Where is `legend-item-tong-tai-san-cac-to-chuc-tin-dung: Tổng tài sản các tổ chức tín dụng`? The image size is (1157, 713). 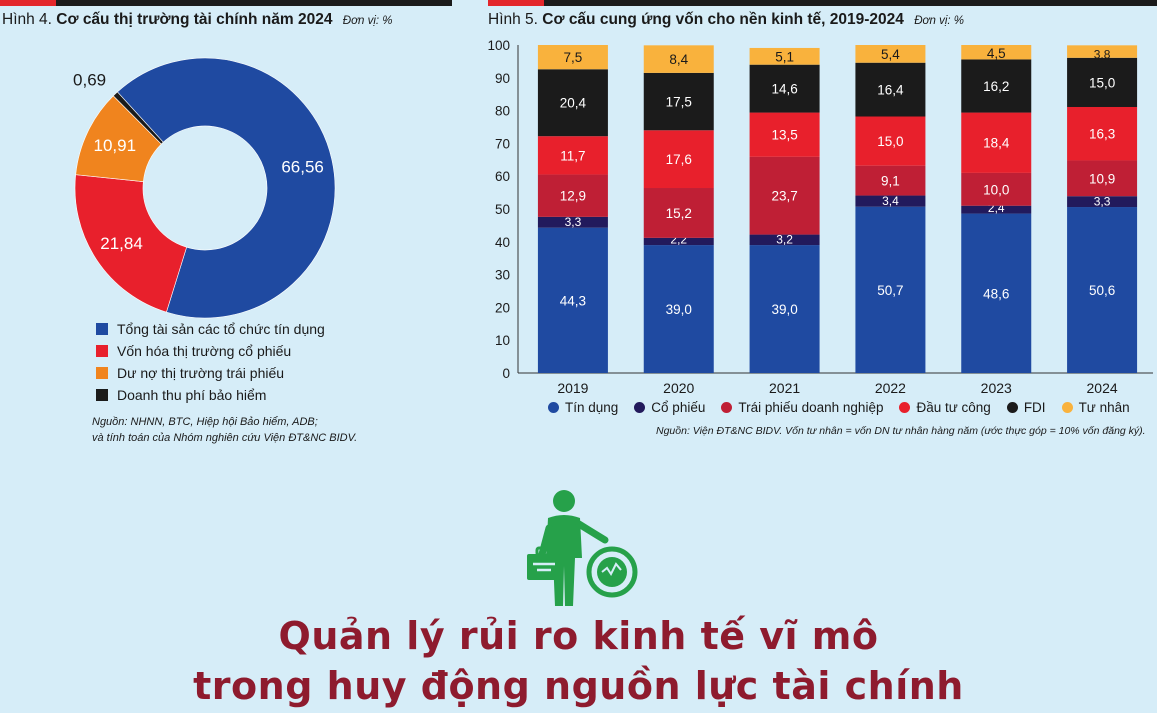
legend-item-tong-tai-san-cac-to-chuc-tin-dung: Tổng tài sản các tổ chức tín dụng is located at coordinates (210, 329).